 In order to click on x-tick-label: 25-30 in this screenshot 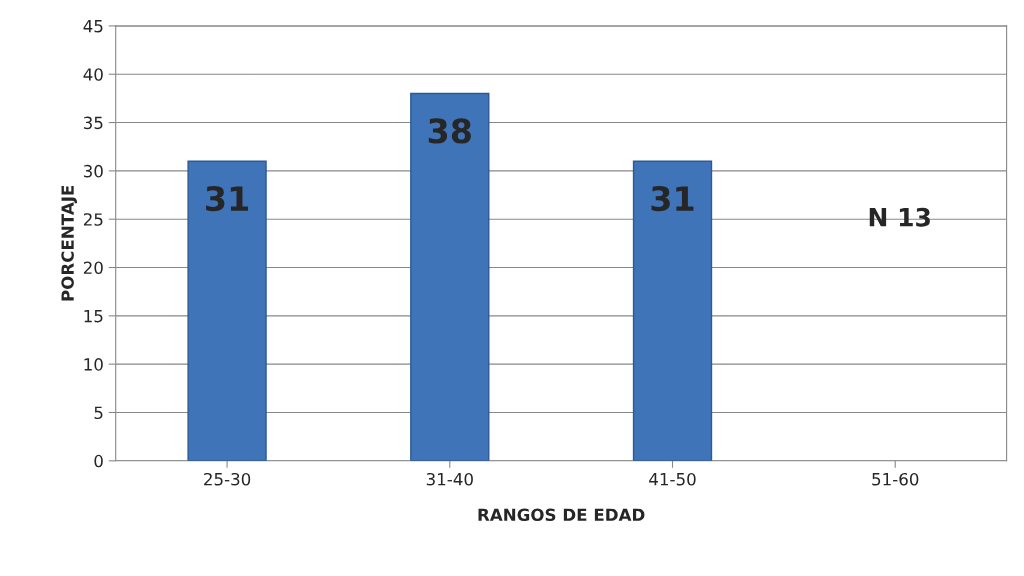, I will do `click(227, 479)`.